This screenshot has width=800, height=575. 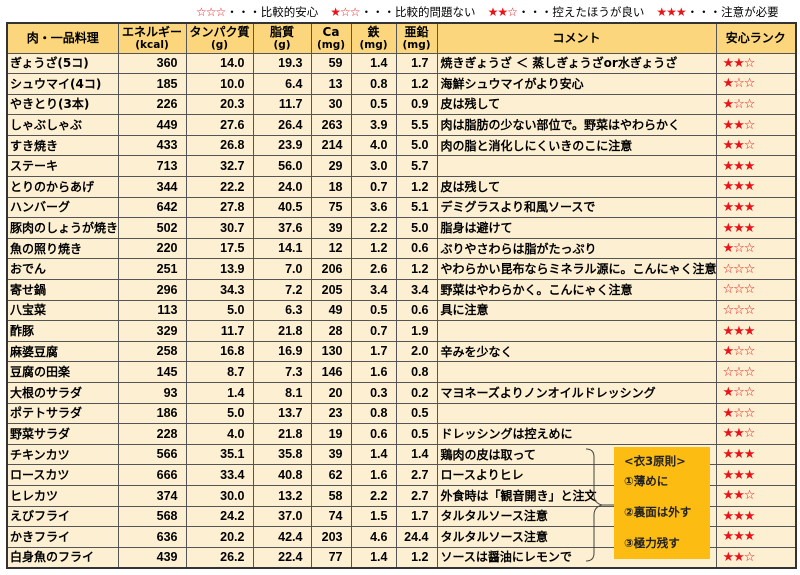 I want to click on fat-value: 42.4, so click(x=282, y=537).